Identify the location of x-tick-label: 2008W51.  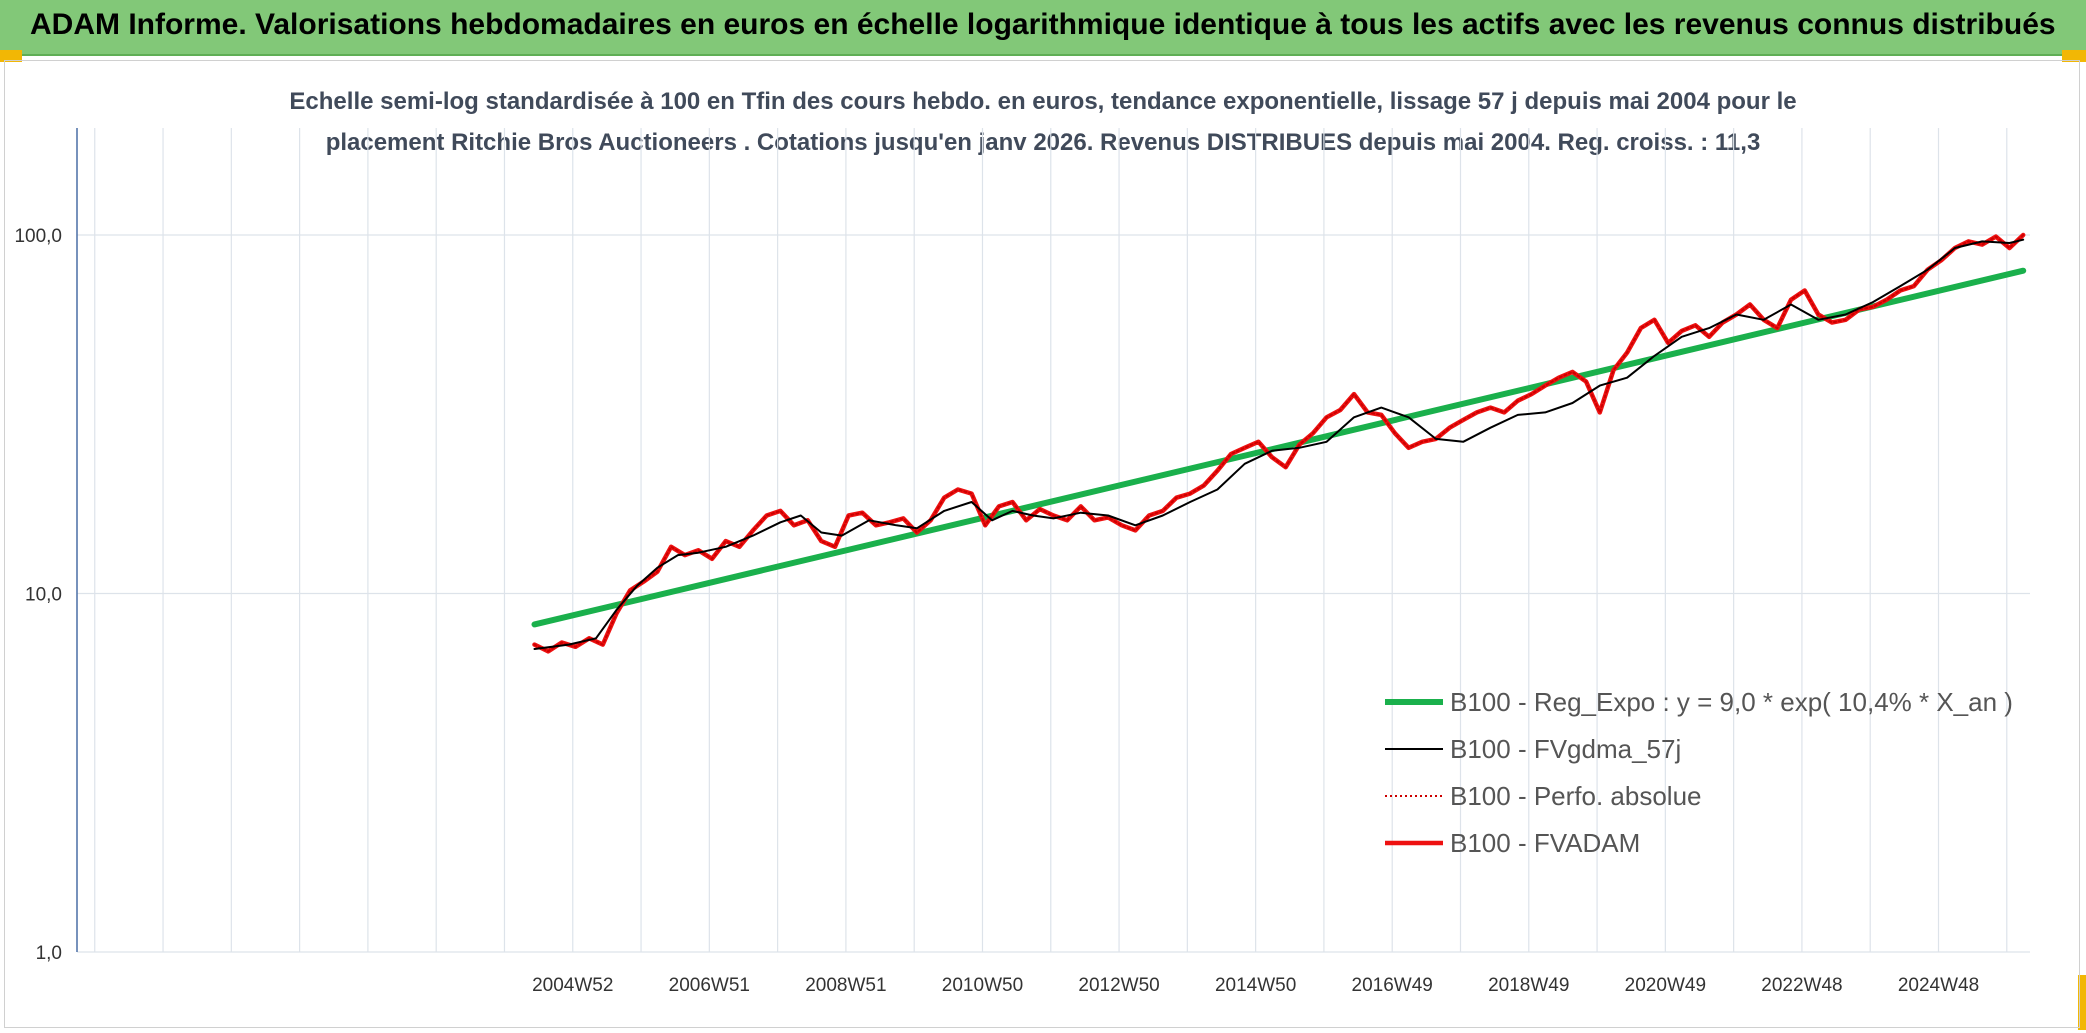
(845, 985).